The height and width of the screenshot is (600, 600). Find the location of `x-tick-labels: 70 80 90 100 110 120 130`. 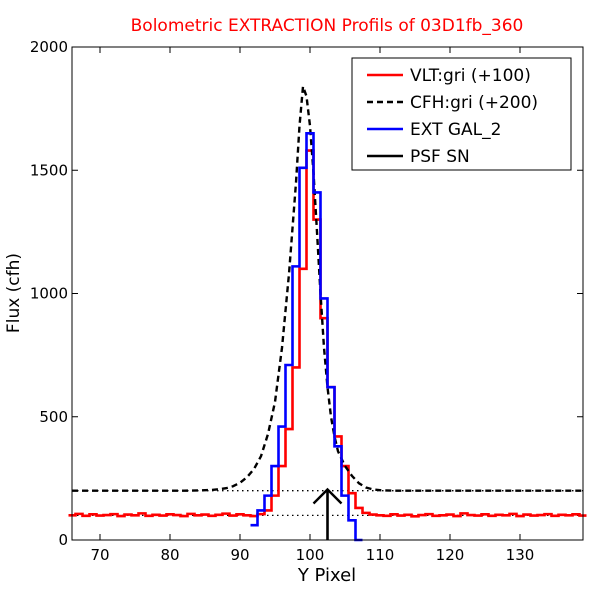

x-tick-labels: 70 80 90 100 110 120 130 is located at coordinates (312, 555).